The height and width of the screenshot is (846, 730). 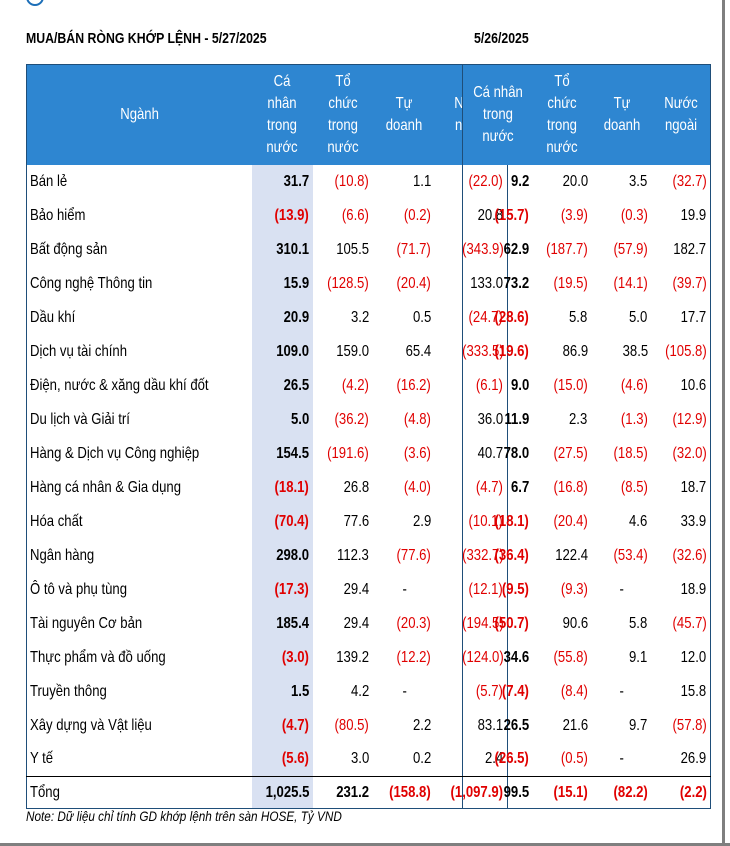 I want to click on value-institution: 105.5, so click(x=353, y=249).